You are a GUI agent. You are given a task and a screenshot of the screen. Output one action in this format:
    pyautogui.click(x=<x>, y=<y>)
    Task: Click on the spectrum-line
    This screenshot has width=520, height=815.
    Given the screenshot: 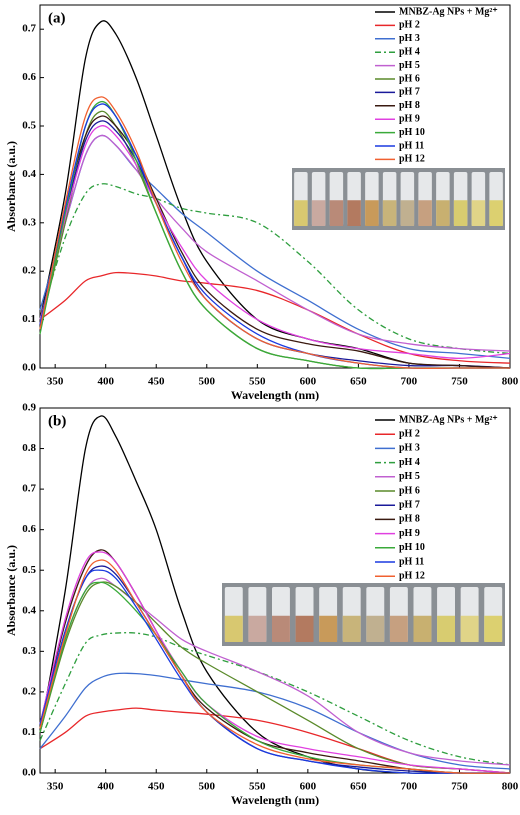 What is the action you would take?
    pyautogui.click(x=275, y=317)
    